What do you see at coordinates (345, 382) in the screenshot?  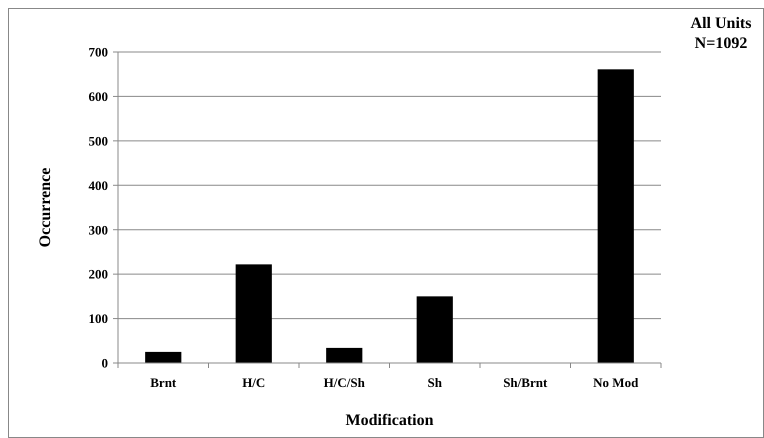 I see `x-tick-label: H/C/Sh` at bounding box center [345, 382].